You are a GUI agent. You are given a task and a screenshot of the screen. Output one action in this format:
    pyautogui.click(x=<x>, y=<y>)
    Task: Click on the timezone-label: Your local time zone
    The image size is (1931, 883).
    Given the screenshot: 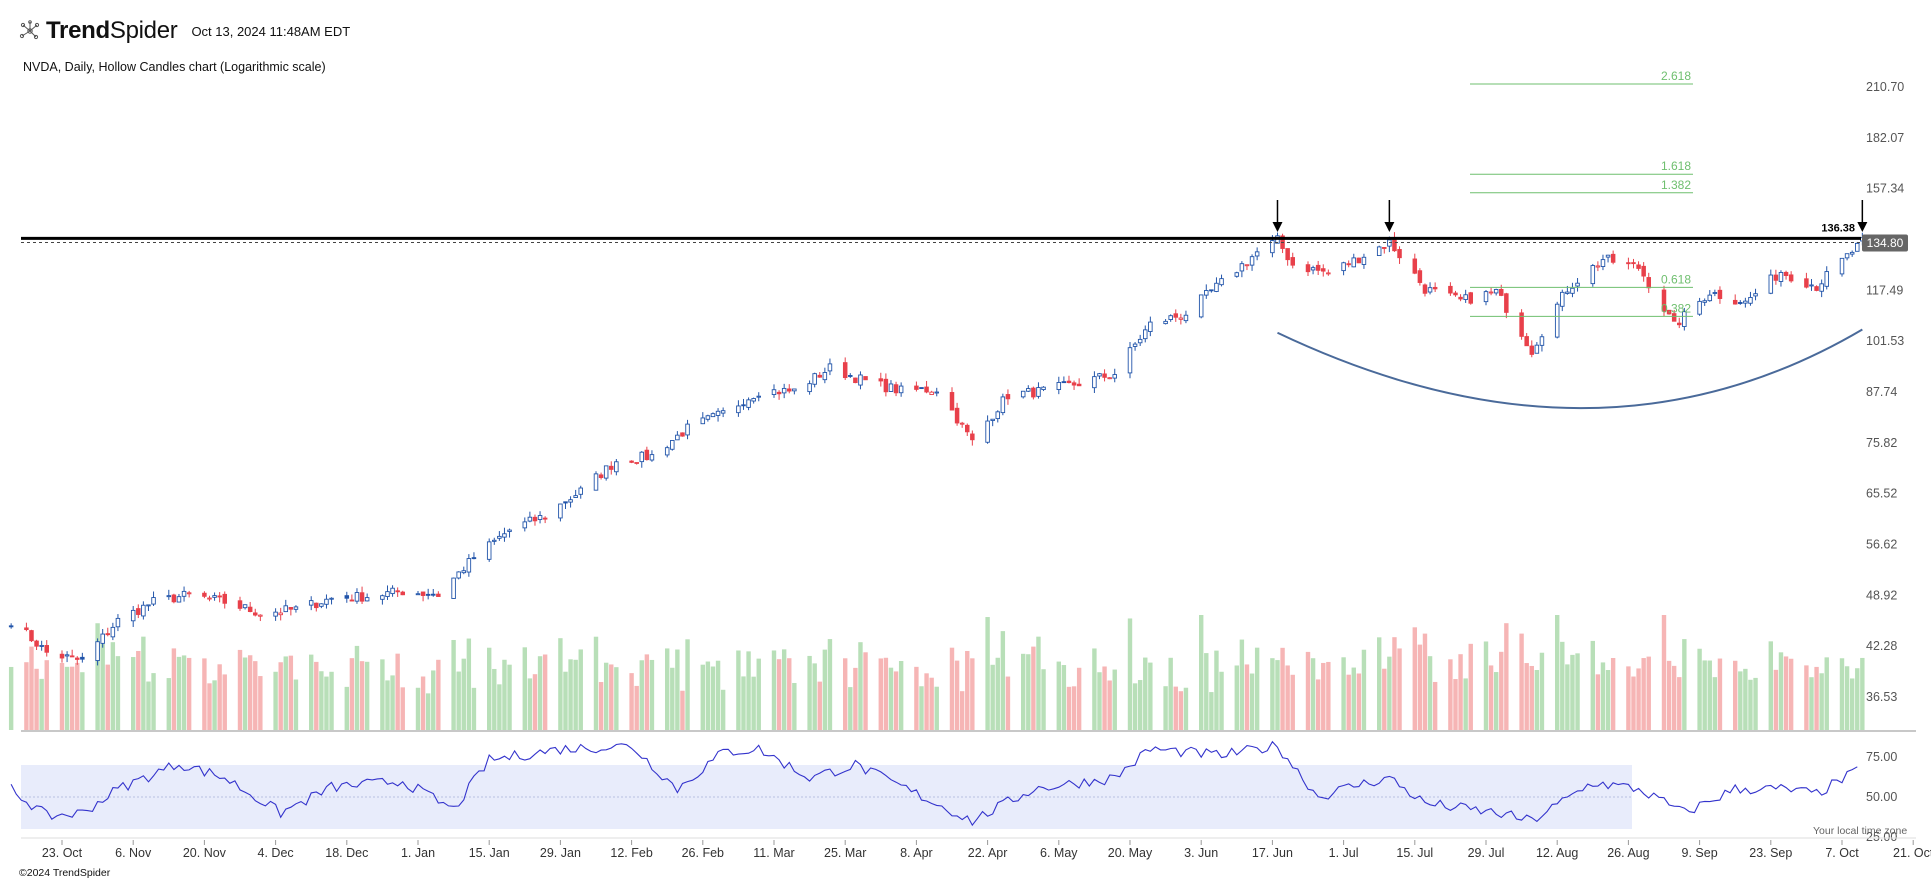 What is the action you would take?
    pyautogui.click(x=1860, y=831)
    